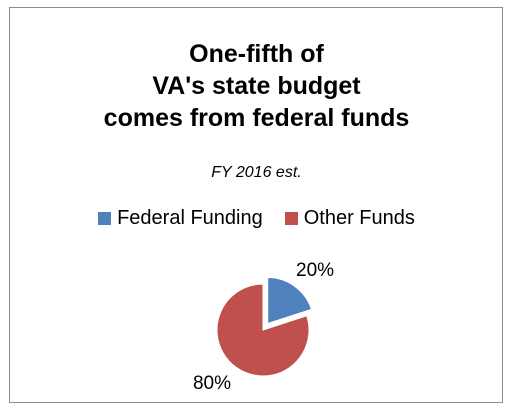 The height and width of the screenshot is (403, 513). I want to click on legend-item-federal-funding: Federal Funding, so click(180, 218).